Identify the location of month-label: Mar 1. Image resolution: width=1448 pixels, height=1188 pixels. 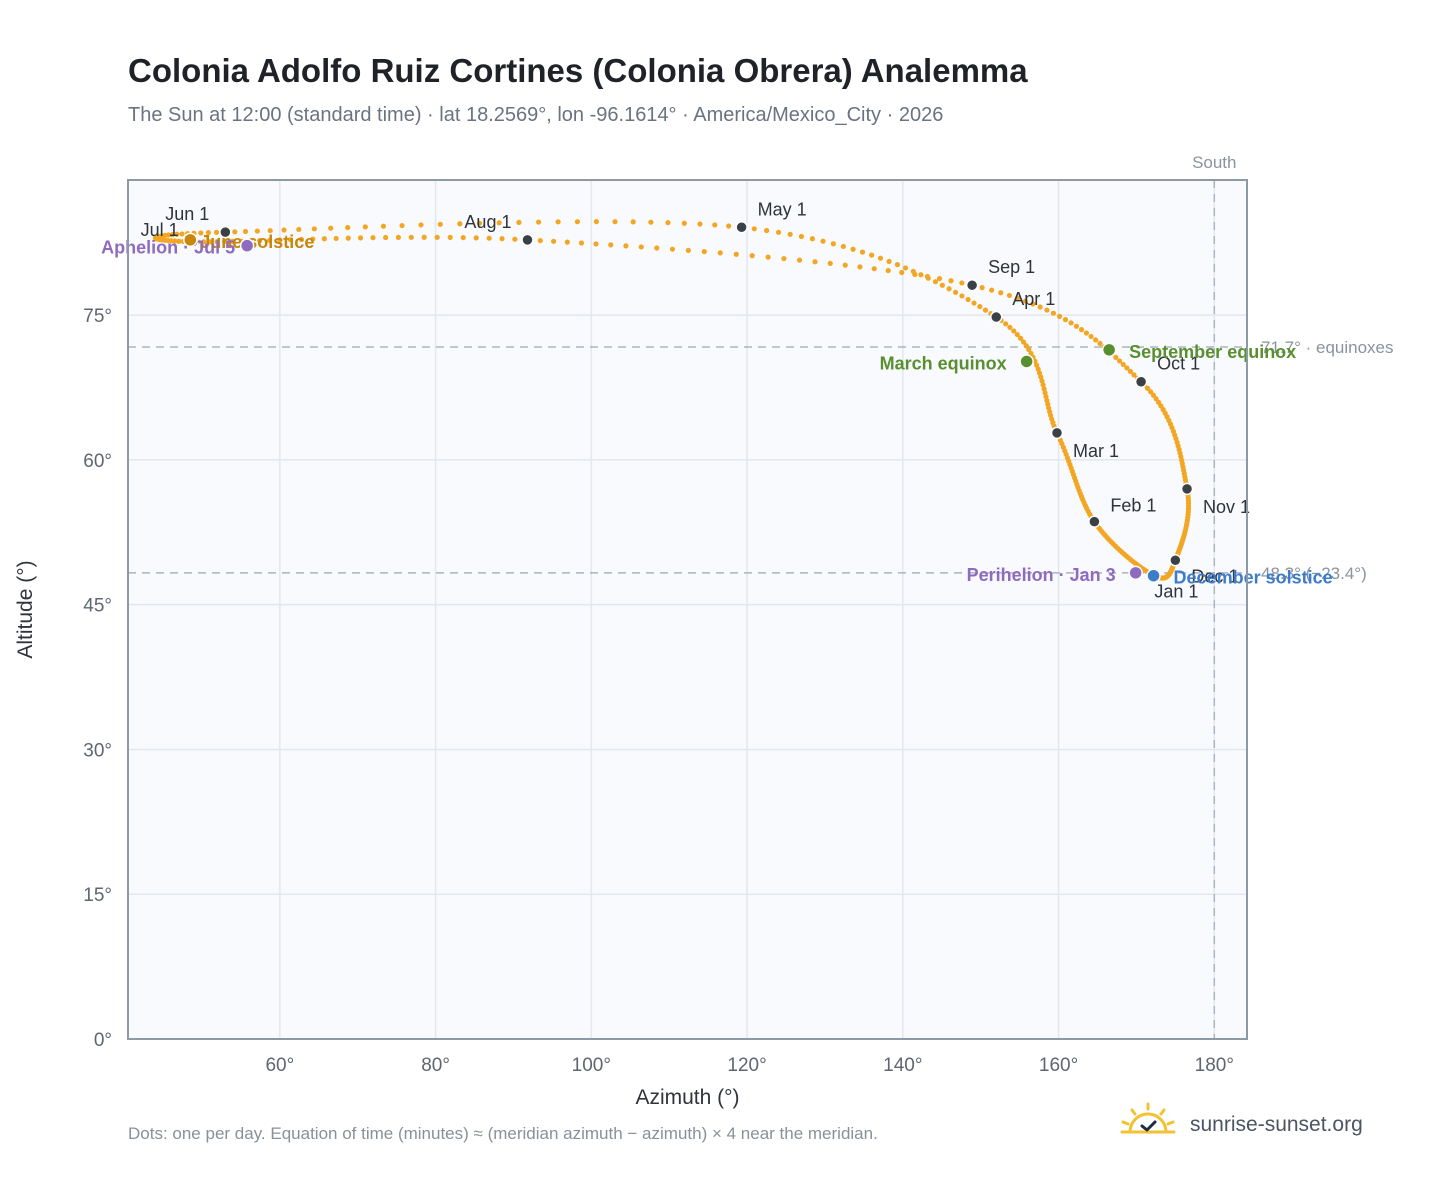
(1096, 451).